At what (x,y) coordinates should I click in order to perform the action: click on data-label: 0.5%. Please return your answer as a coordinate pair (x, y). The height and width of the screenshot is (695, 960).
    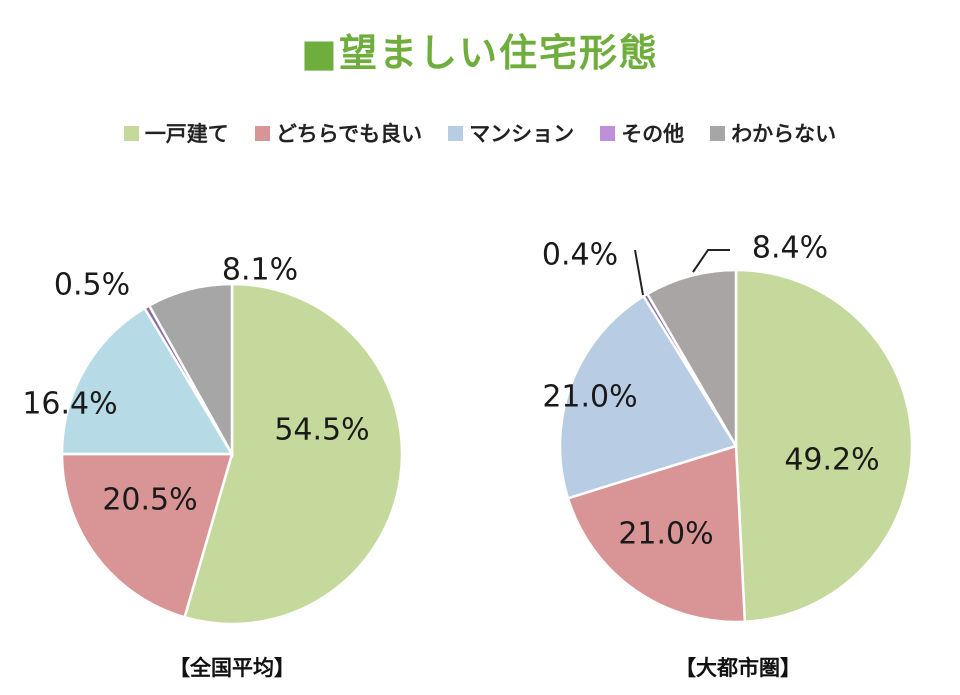
    Looking at the image, I should click on (92, 285).